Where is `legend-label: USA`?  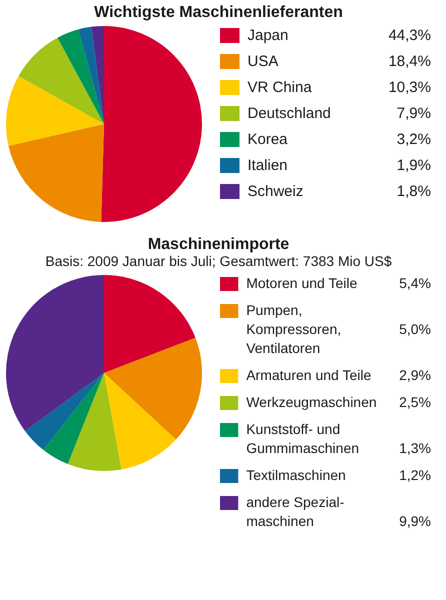
legend-label: USA is located at coordinates (263, 61).